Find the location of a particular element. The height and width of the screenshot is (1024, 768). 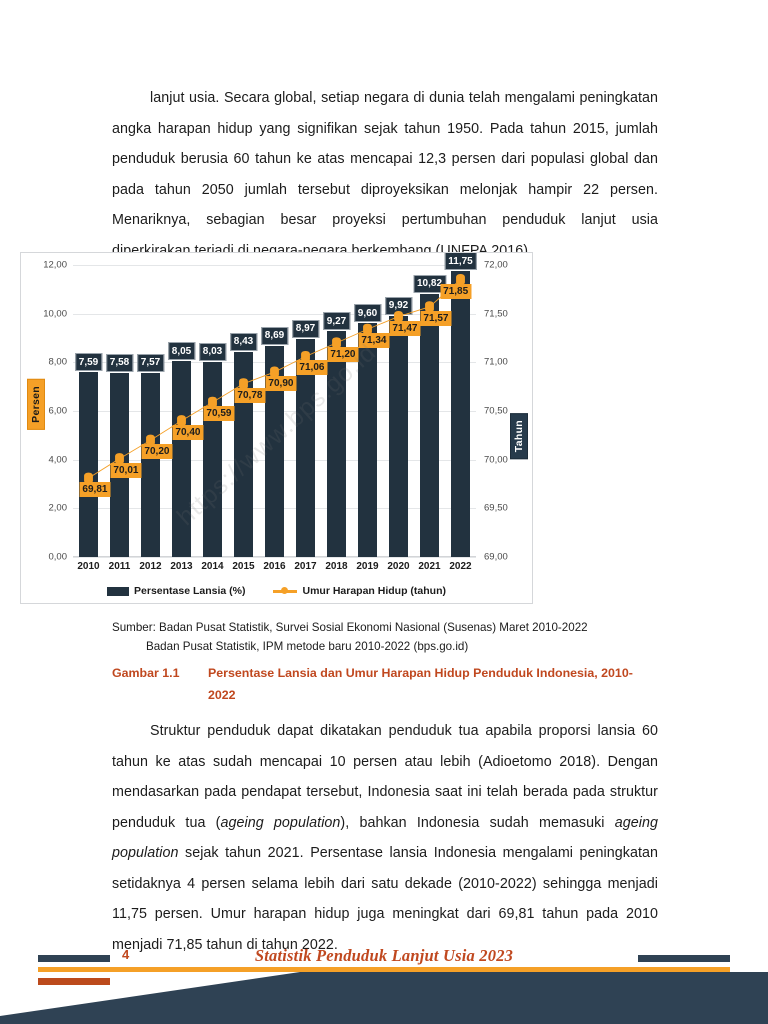

legend-item-bar: Persentase Lansia (%) is located at coordinates (176, 591).